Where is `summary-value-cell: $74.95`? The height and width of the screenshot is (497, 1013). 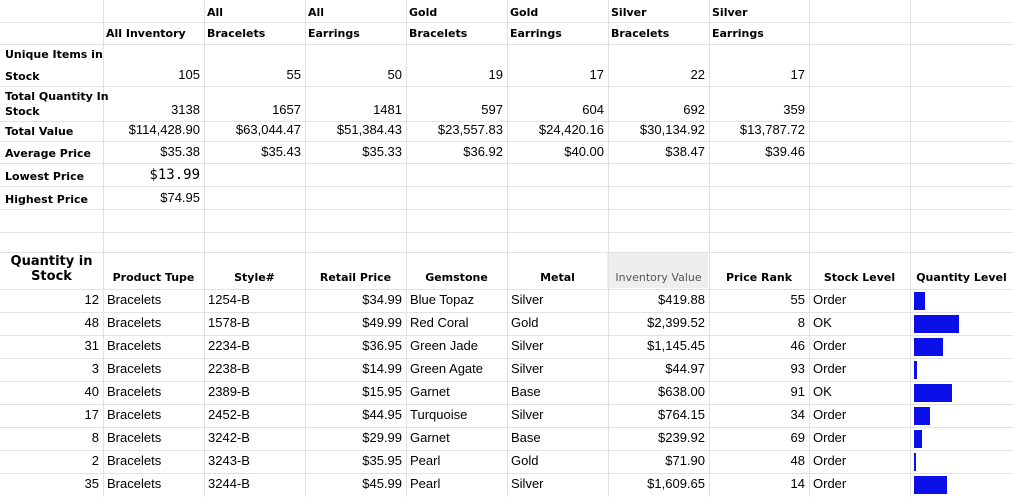 summary-value-cell: $74.95 is located at coordinates (180, 197).